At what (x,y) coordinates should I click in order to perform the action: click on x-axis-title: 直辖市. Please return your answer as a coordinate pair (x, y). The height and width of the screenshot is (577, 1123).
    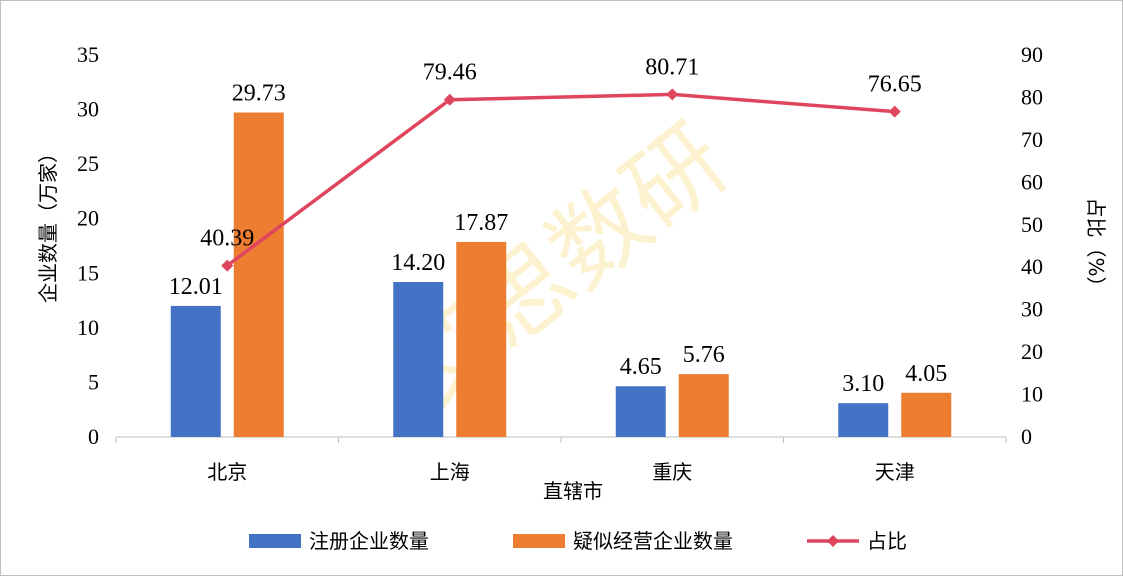
    Looking at the image, I should click on (573, 491).